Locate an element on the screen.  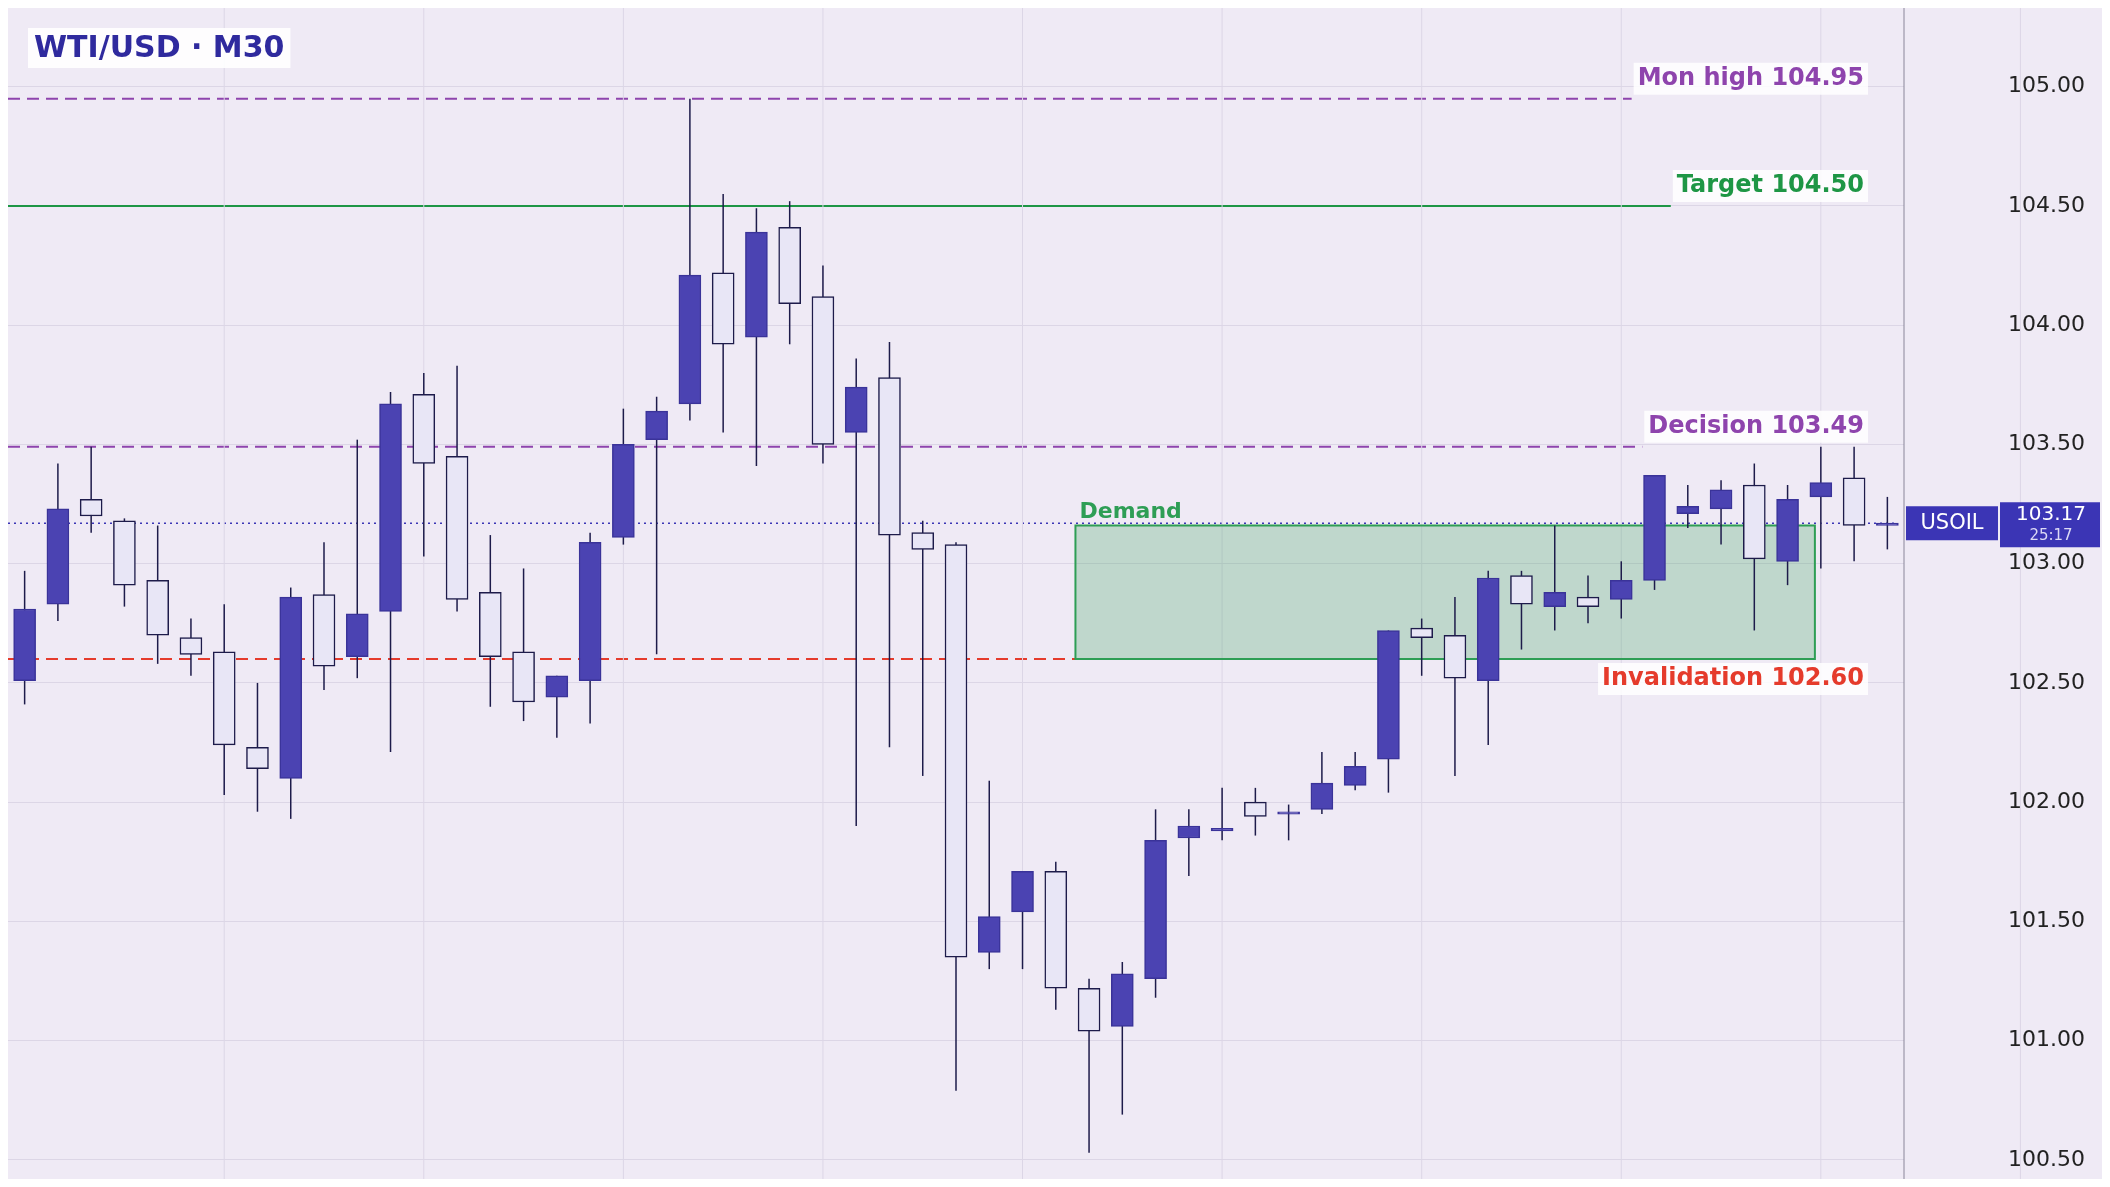
ref-line-label: Mon high 104.95 is located at coordinates (1750, 76).